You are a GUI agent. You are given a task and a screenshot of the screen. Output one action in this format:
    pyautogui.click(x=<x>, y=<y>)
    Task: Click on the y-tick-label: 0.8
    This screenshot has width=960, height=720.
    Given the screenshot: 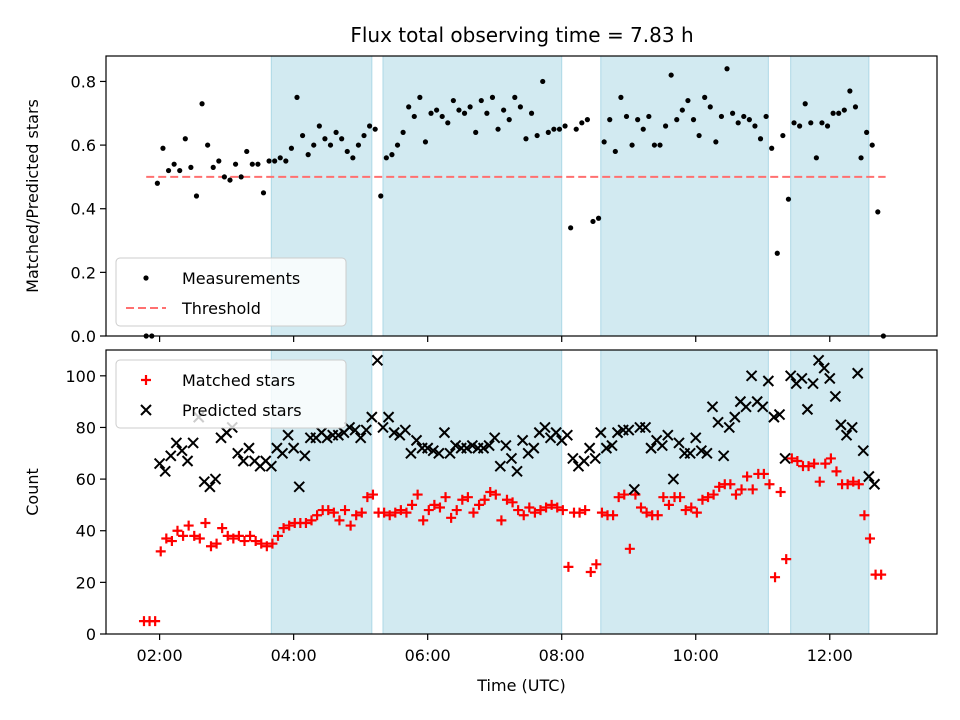 What is the action you would take?
    pyautogui.click(x=83, y=81)
    